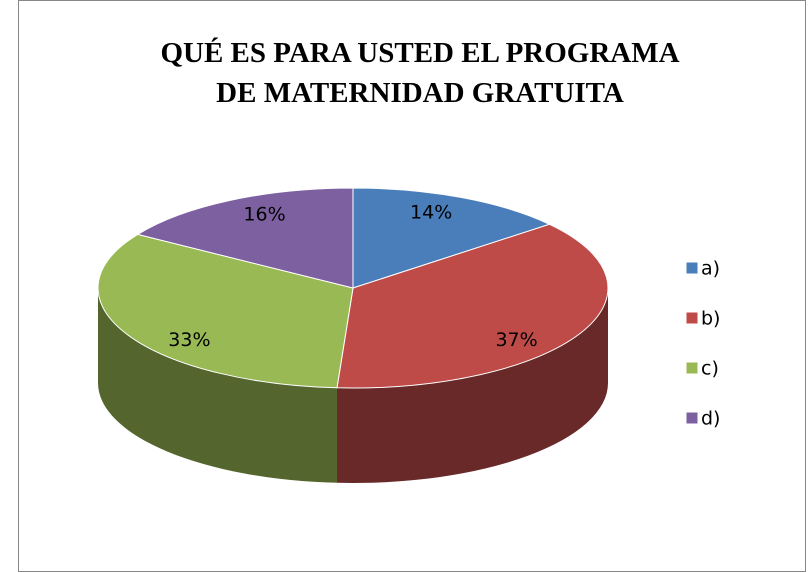  Describe the element at coordinates (431, 212) in the screenshot. I see `data-label: 14%` at that location.